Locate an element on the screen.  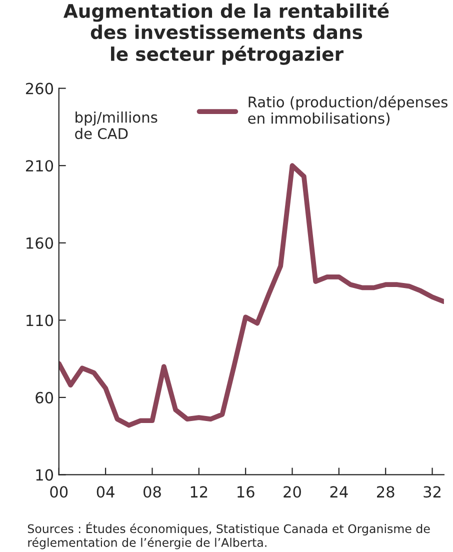
x-tick-label: 16 is located at coordinates (246, 492).